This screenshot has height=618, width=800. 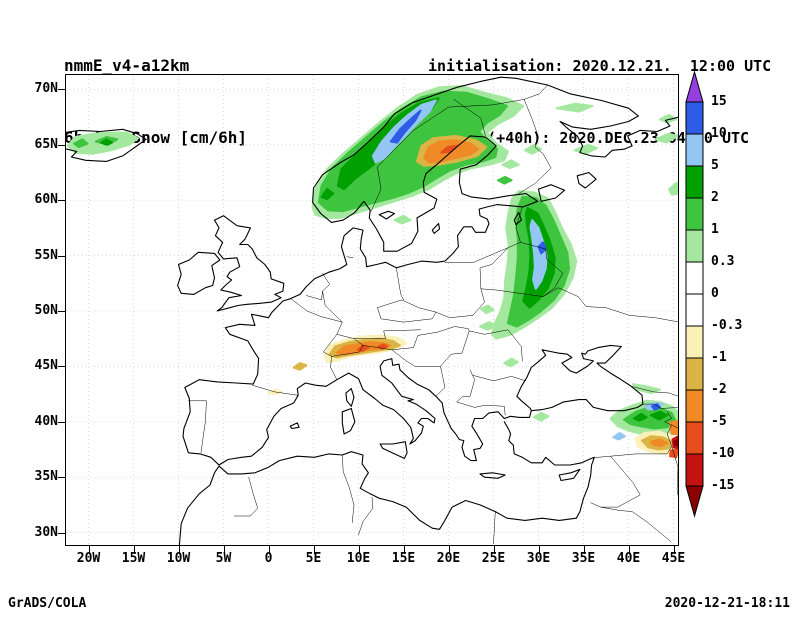 What do you see at coordinates (719, 389) in the screenshot?
I see `colorbar-label: -2` at bounding box center [719, 389].